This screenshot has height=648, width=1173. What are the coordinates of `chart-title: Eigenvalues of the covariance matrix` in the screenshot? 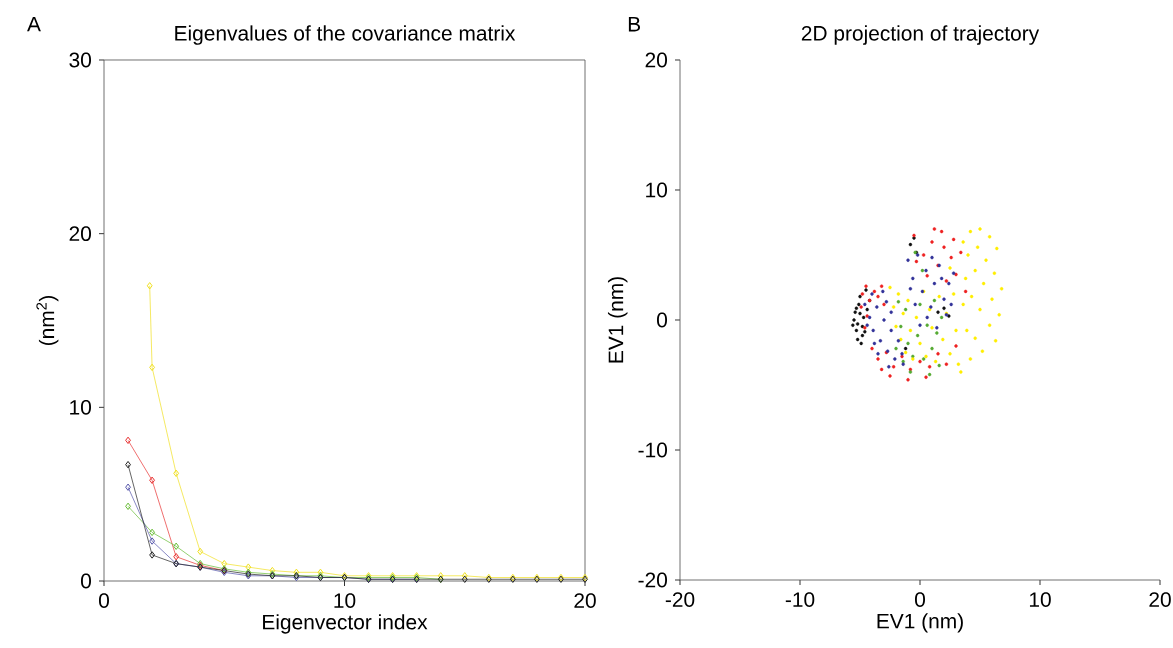 It's located at (345, 35).